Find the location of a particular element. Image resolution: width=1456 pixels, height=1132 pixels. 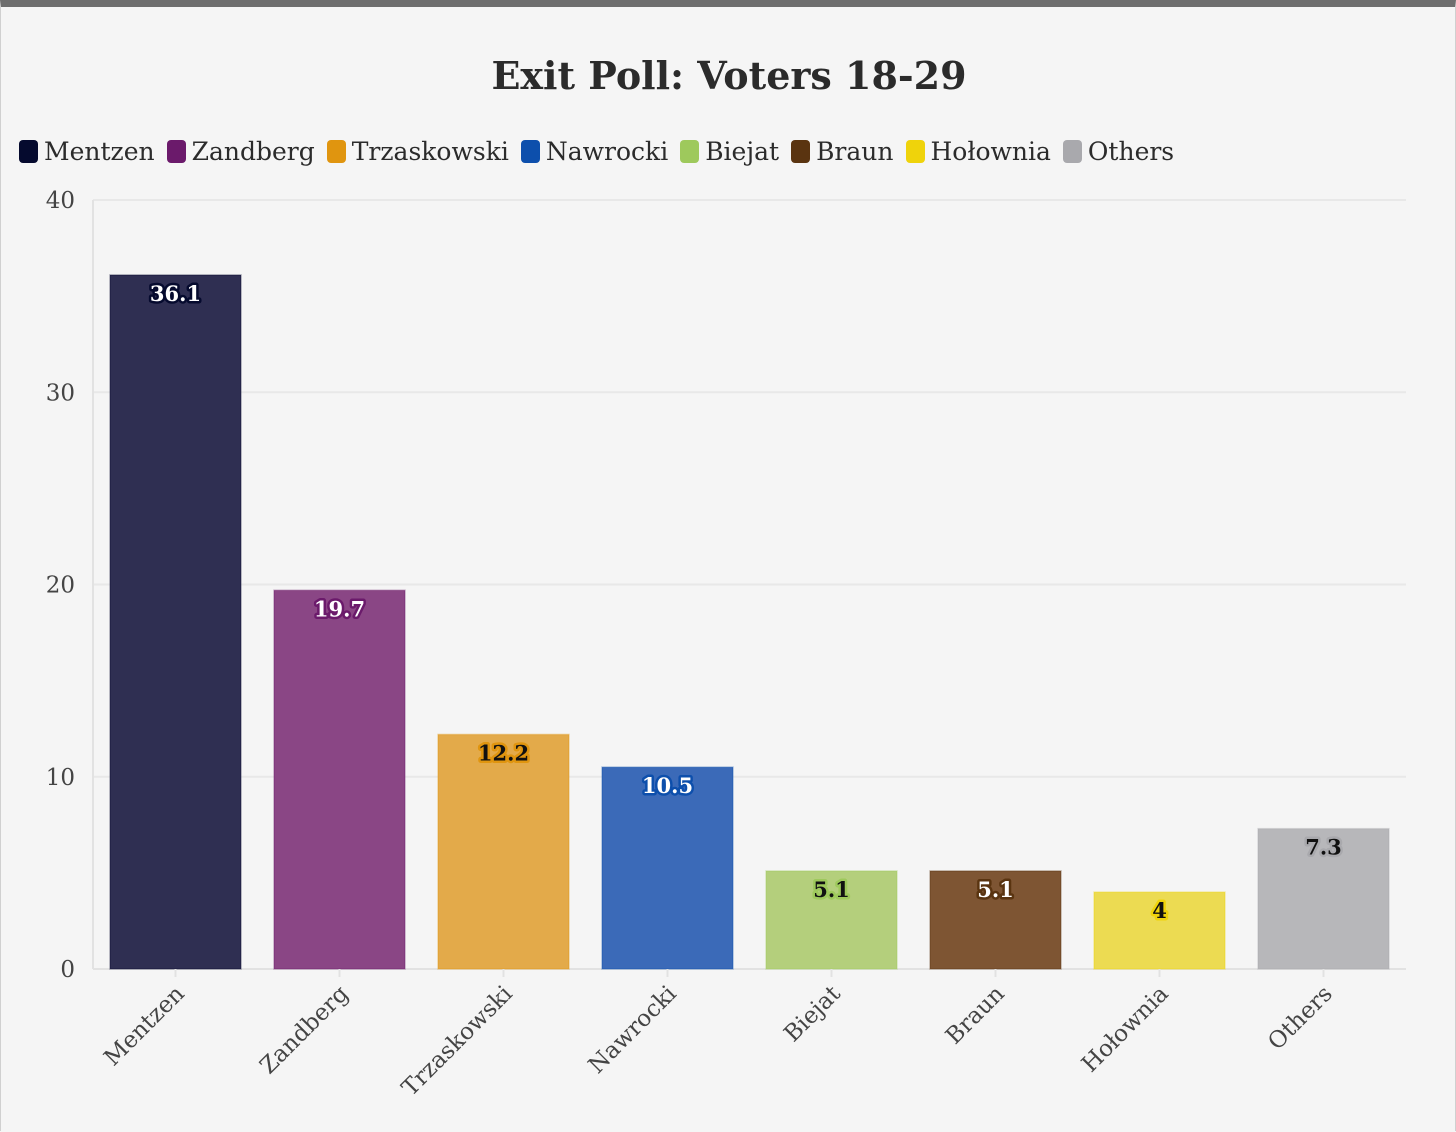

legend-item: Zandberg is located at coordinates (240, 151).